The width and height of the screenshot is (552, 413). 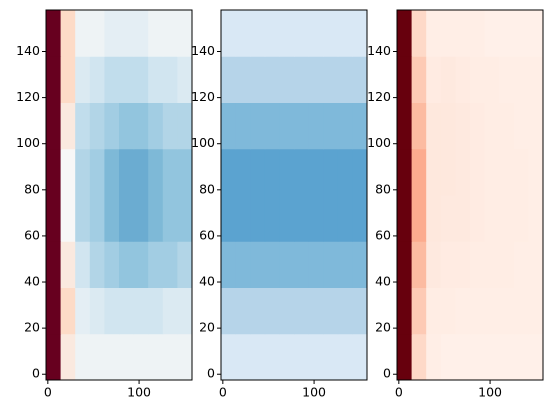 What do you see at coordinates (28, 142) in the screenshot?
I see `y-tick-label: 100` at bounding box center [28, 142].